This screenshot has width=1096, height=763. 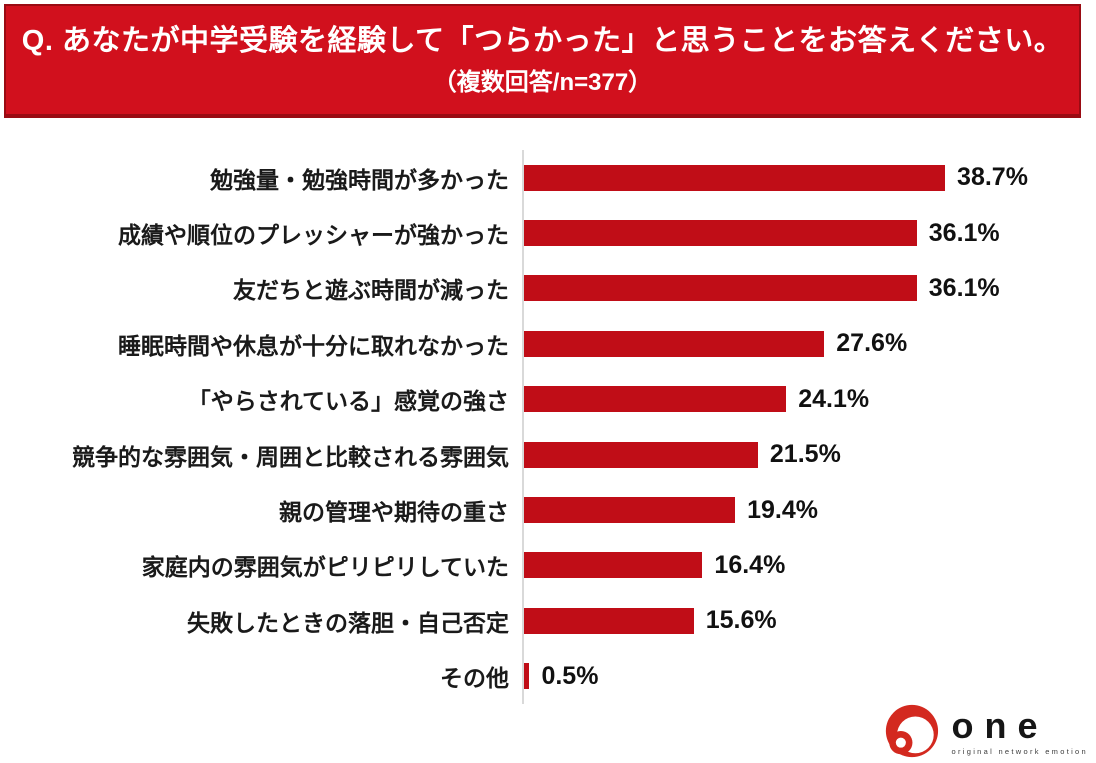 What do you see at coordinates (290, 456) in the screenshot?
I see `category-label: 競争的な雰囲気・周囲と比較される雰囲気` at bounding box center [290, 456].